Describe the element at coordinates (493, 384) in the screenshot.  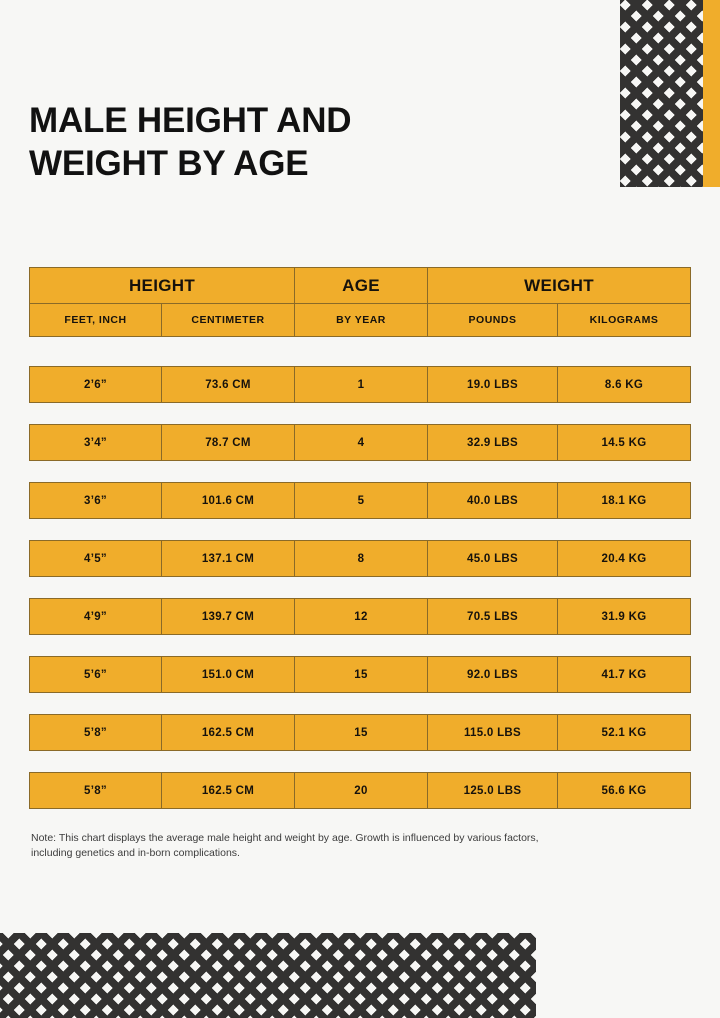
I see `cell-pounds: 19.0 LBS` at that location.